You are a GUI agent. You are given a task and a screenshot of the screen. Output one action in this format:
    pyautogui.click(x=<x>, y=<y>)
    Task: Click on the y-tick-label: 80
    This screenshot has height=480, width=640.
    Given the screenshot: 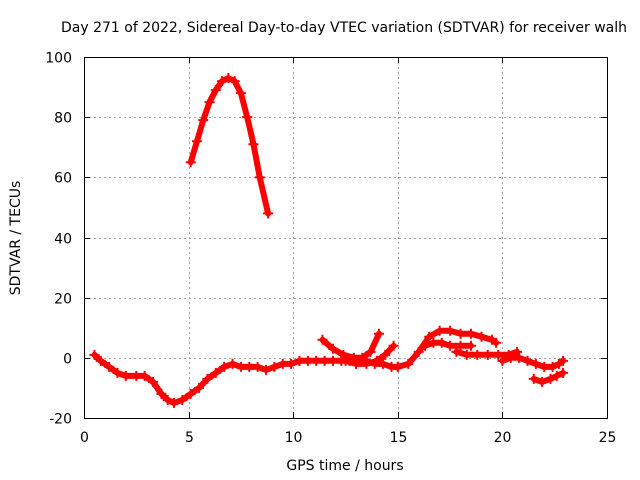 What is the action you would take?
    pyautogui.click(x=63, y=119)
    